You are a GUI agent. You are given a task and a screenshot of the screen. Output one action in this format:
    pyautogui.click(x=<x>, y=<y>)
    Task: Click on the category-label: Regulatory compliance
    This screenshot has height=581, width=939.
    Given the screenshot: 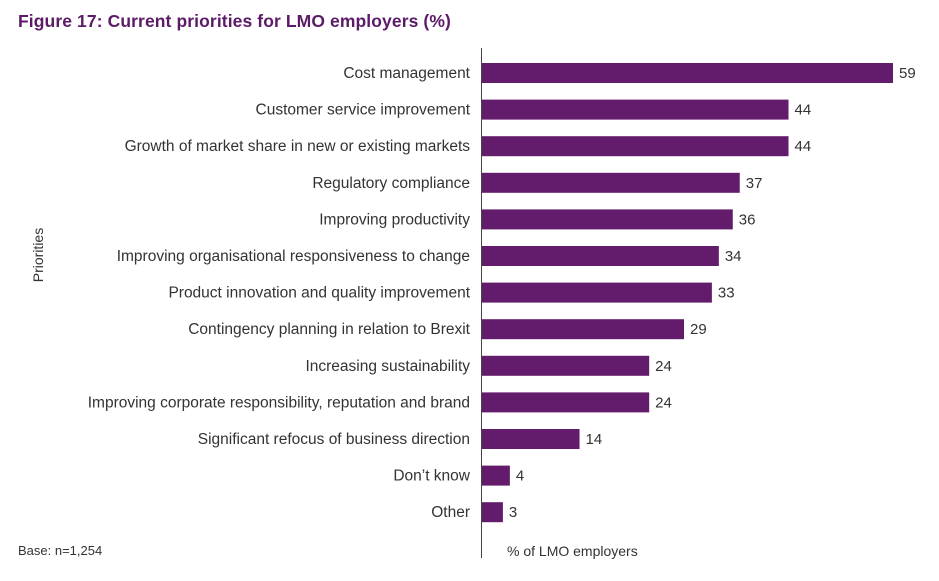 What is the action you would take?
    pyautogui.click(x=391, y=183)
    